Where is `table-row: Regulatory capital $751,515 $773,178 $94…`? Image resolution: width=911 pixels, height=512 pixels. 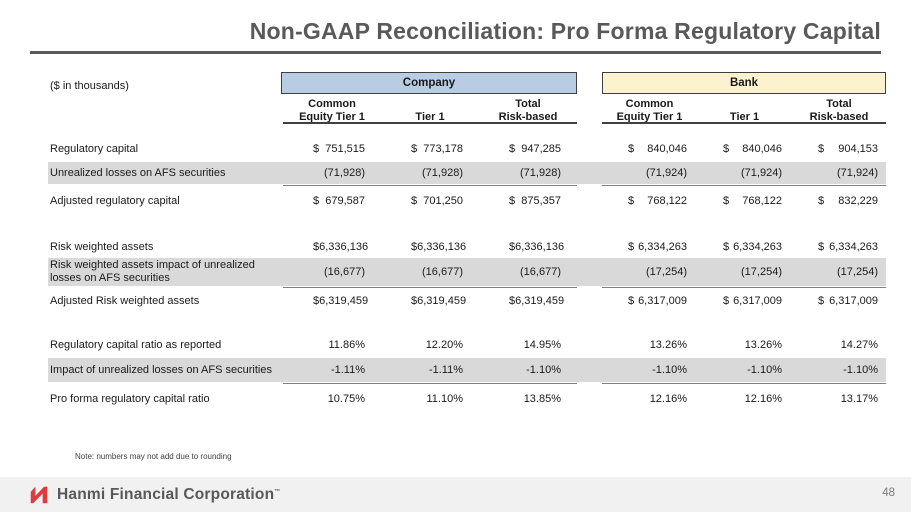 table-row: Regulatory capital $751,515 $773,178 $94… is located at coordinates (467, 149).